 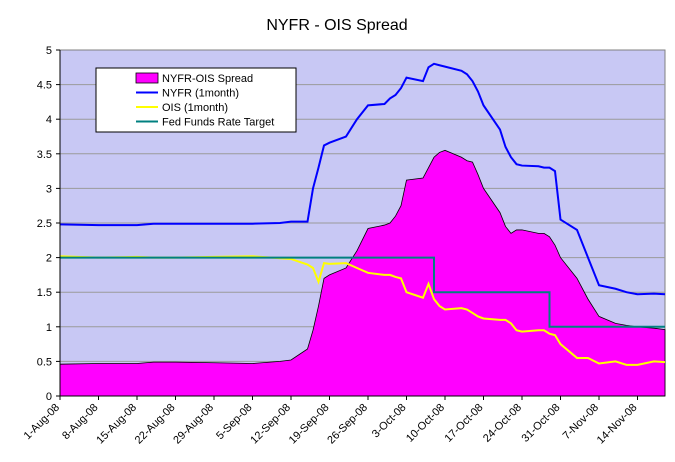 What do you see at coordinates (49, 51) in the screenshot?
I see `y-tick-label: 5` at bounding box center [49, 51].